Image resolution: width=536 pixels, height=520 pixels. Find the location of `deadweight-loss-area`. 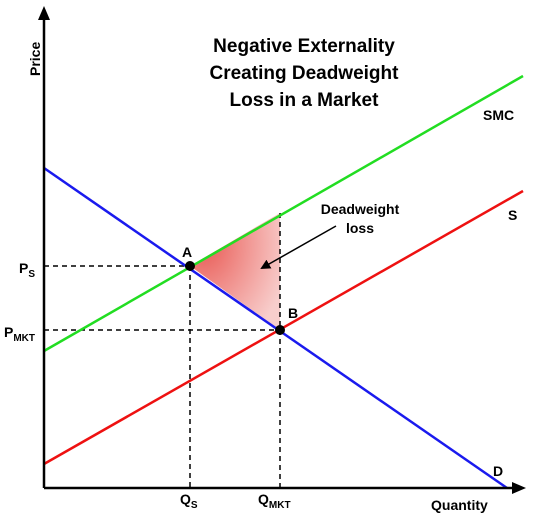

deadweight-loss-area is located at coordinates (235, 271).